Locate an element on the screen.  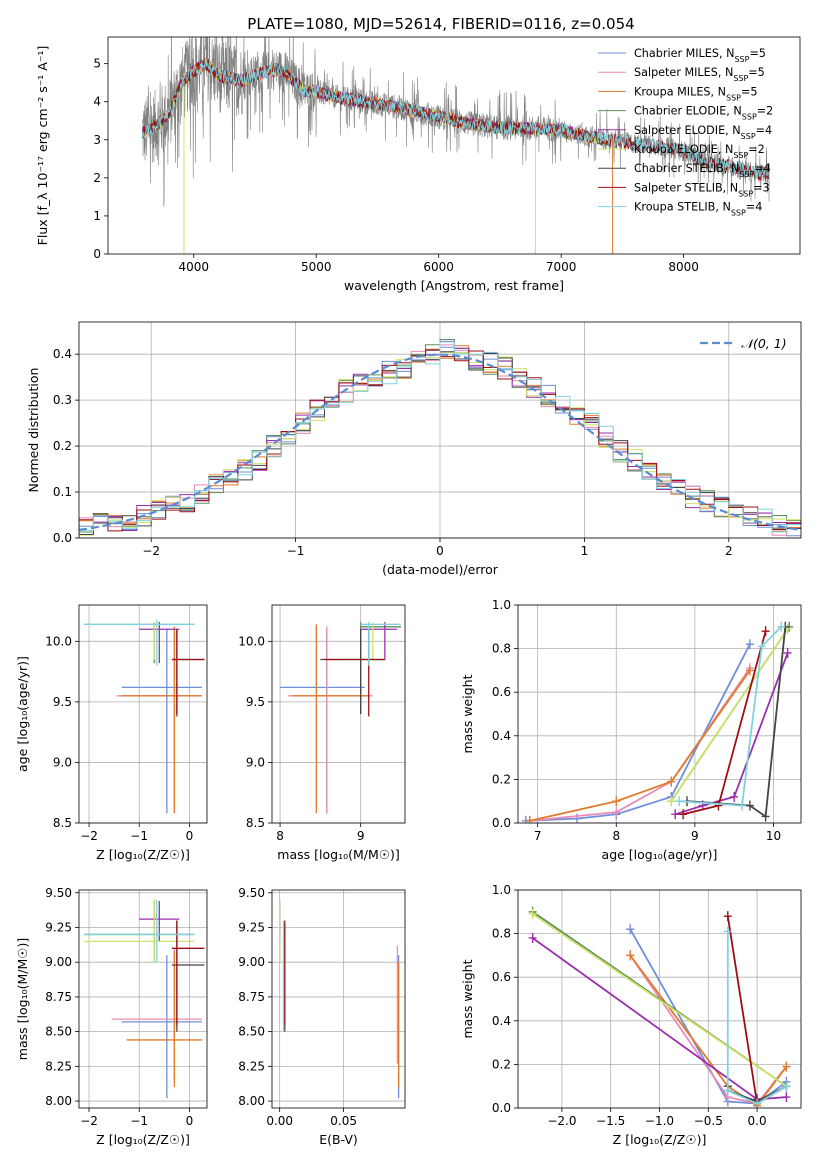
legend-label: Salpeter MILES, NSSP=5 is located at coordinates (699, 74).